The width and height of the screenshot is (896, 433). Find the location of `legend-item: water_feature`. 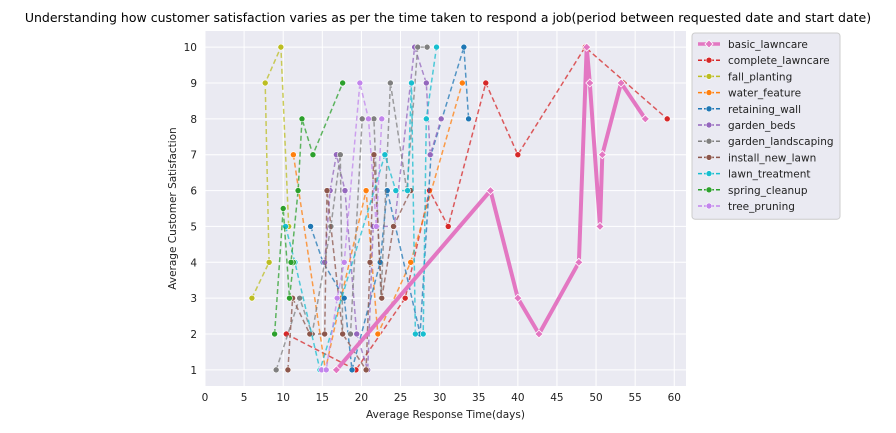

legend-item: water_feature is located at coordinates (749, 94).